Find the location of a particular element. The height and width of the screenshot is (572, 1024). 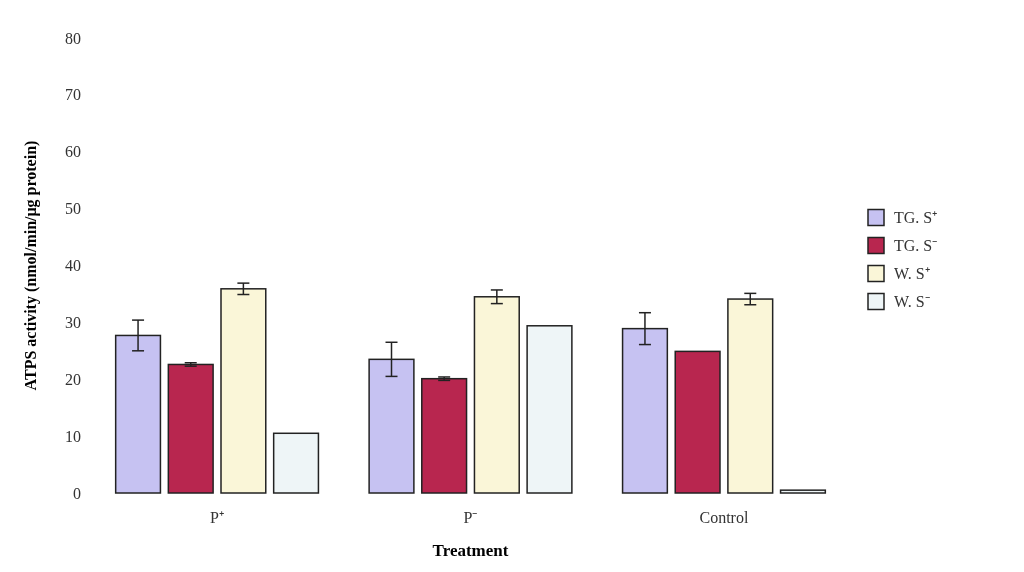

y-axis-title: ATPS activity (nmol/min/μg protein) is located at coordinates (31, 265).